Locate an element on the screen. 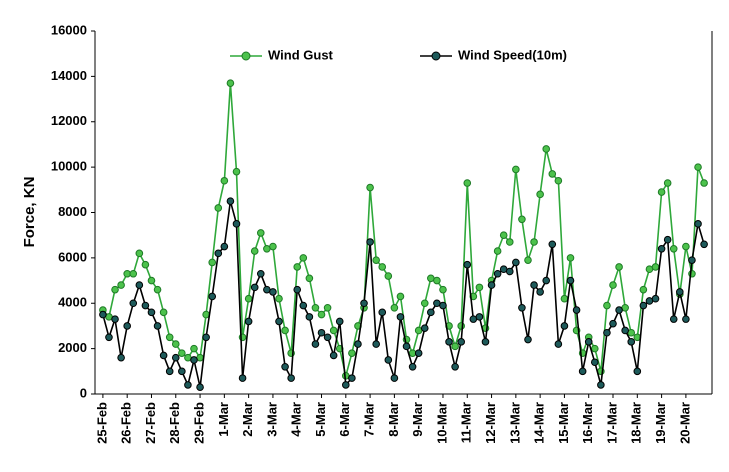 This screenshot has height=472, width=729. x-tick-label: 12-Mar is located at coordinates (490, 423).